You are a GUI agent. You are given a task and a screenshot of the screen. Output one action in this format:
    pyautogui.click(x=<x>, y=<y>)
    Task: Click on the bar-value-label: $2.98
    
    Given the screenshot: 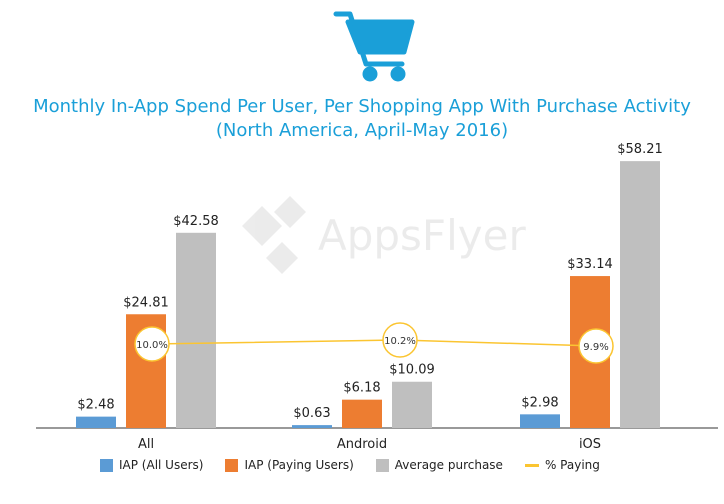 What is the action you would take?
    pyautogui.click(x=539, y=402)
    